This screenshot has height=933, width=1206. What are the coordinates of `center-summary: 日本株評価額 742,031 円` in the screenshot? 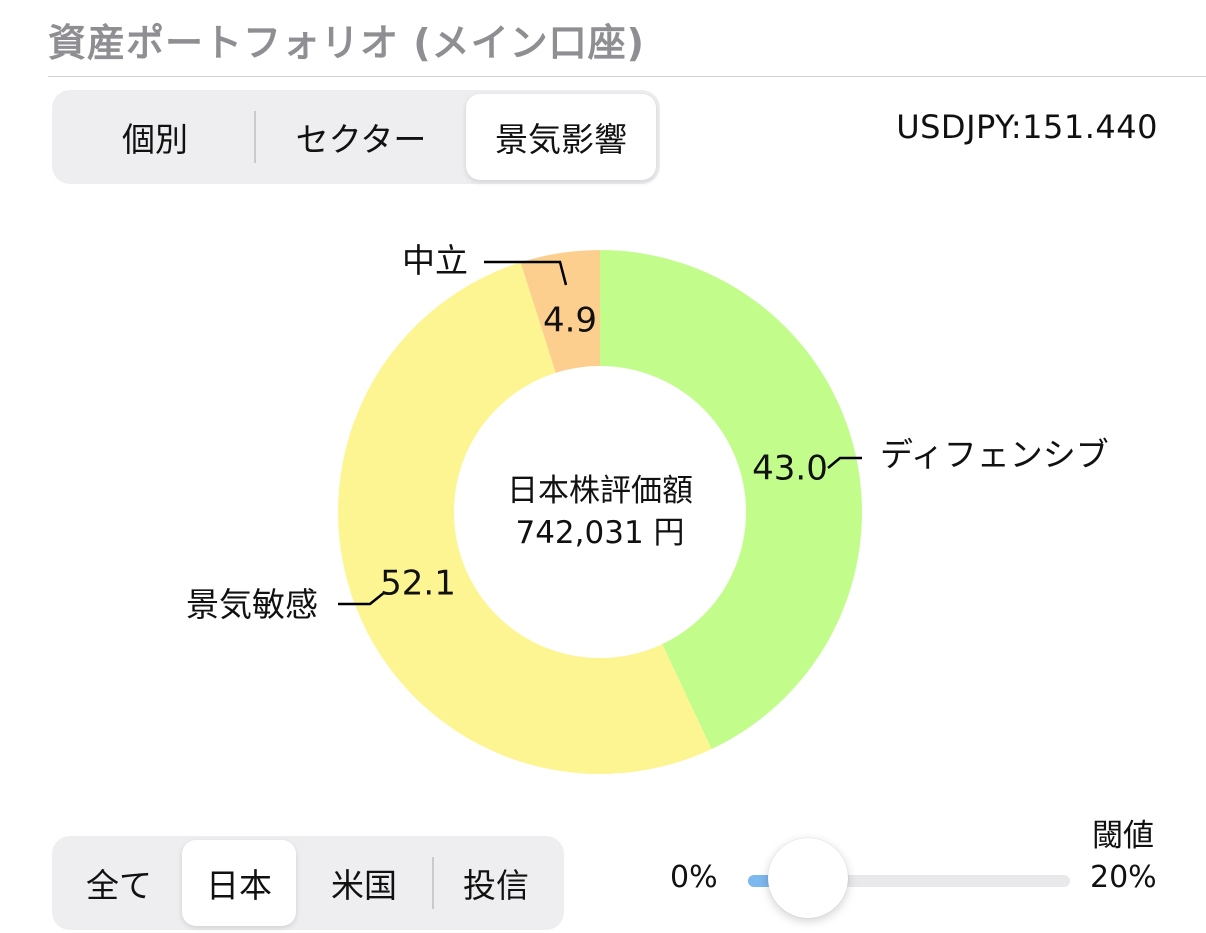 It's located at (600, 512).